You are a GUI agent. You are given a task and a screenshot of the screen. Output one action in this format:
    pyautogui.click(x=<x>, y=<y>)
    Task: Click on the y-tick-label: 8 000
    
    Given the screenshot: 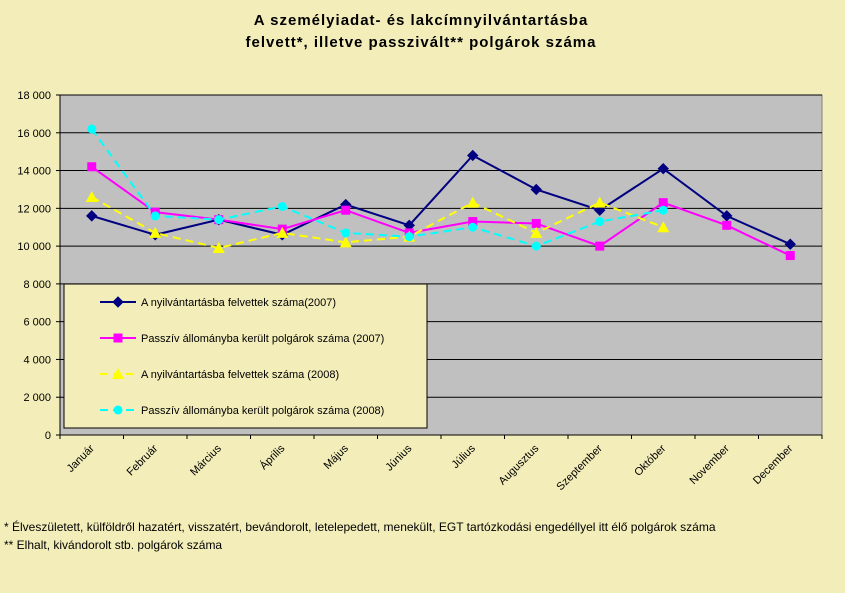 What is the action you would take?
    pyautogui.click(x=37, y=285)
    